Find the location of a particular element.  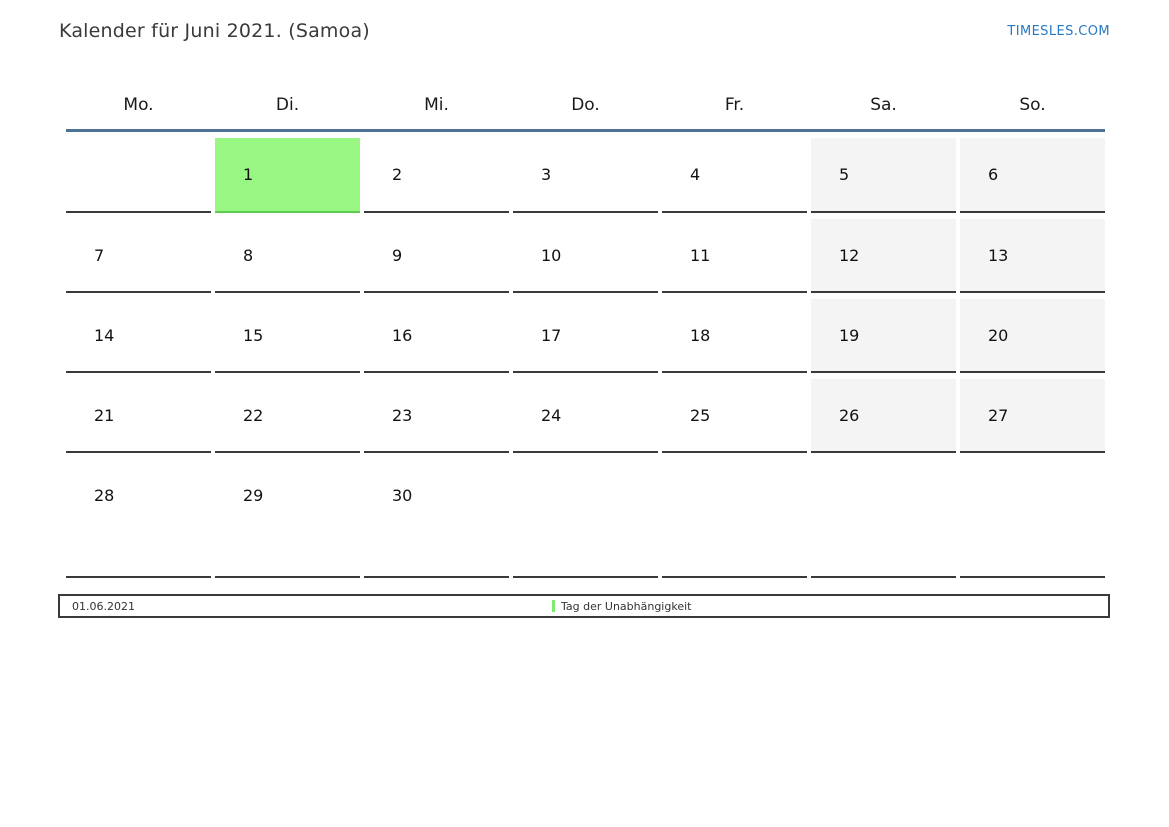

weekday-header: Do. is located at coordinates (585, 104).